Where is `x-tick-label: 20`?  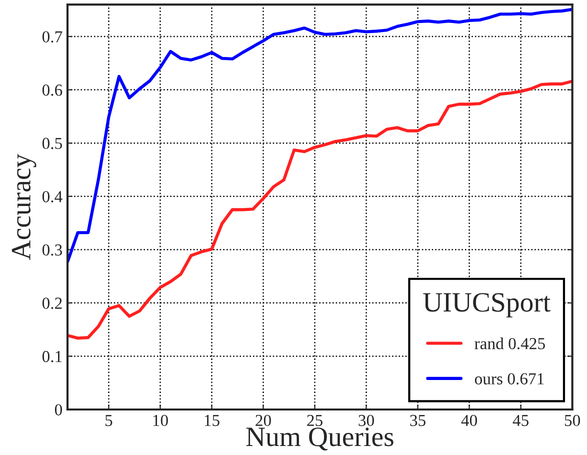
x-tick-label: 20 is located at coordinates (263, 420).